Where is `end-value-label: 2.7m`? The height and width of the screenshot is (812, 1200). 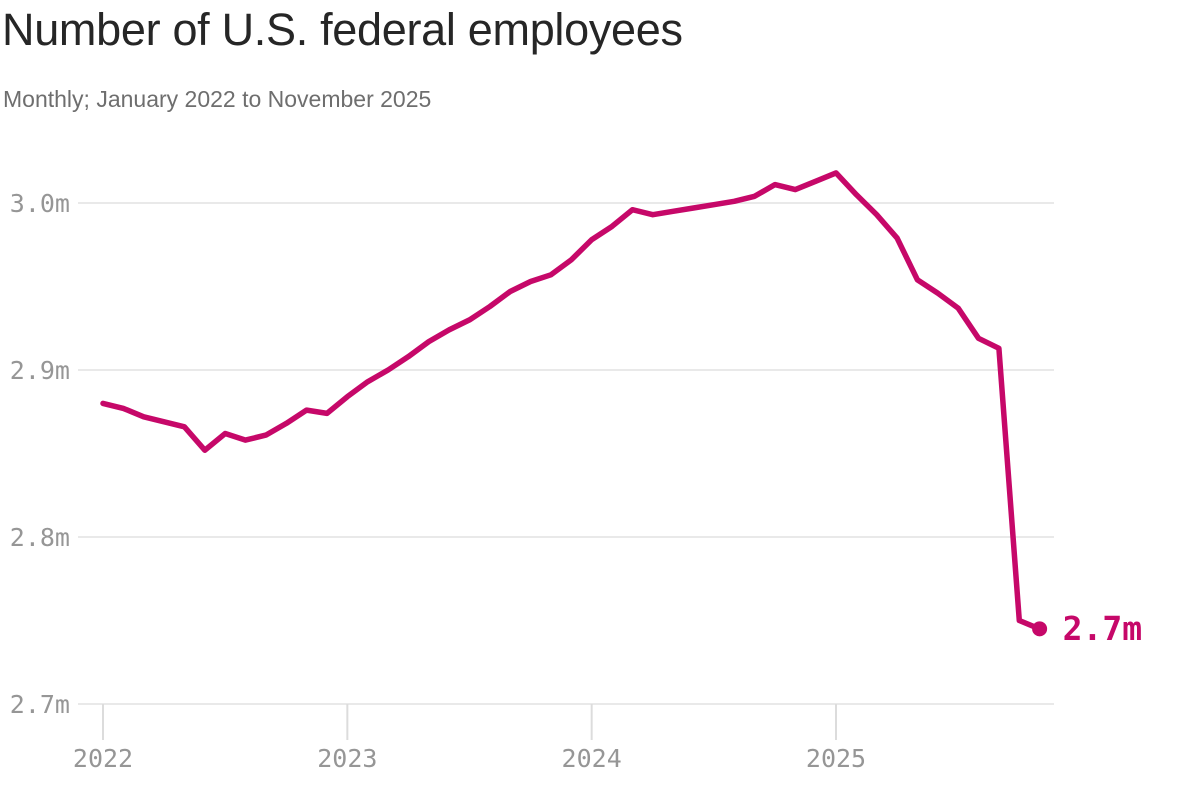
end-value-label: 2.7m is located at coordinates (1102, 628).